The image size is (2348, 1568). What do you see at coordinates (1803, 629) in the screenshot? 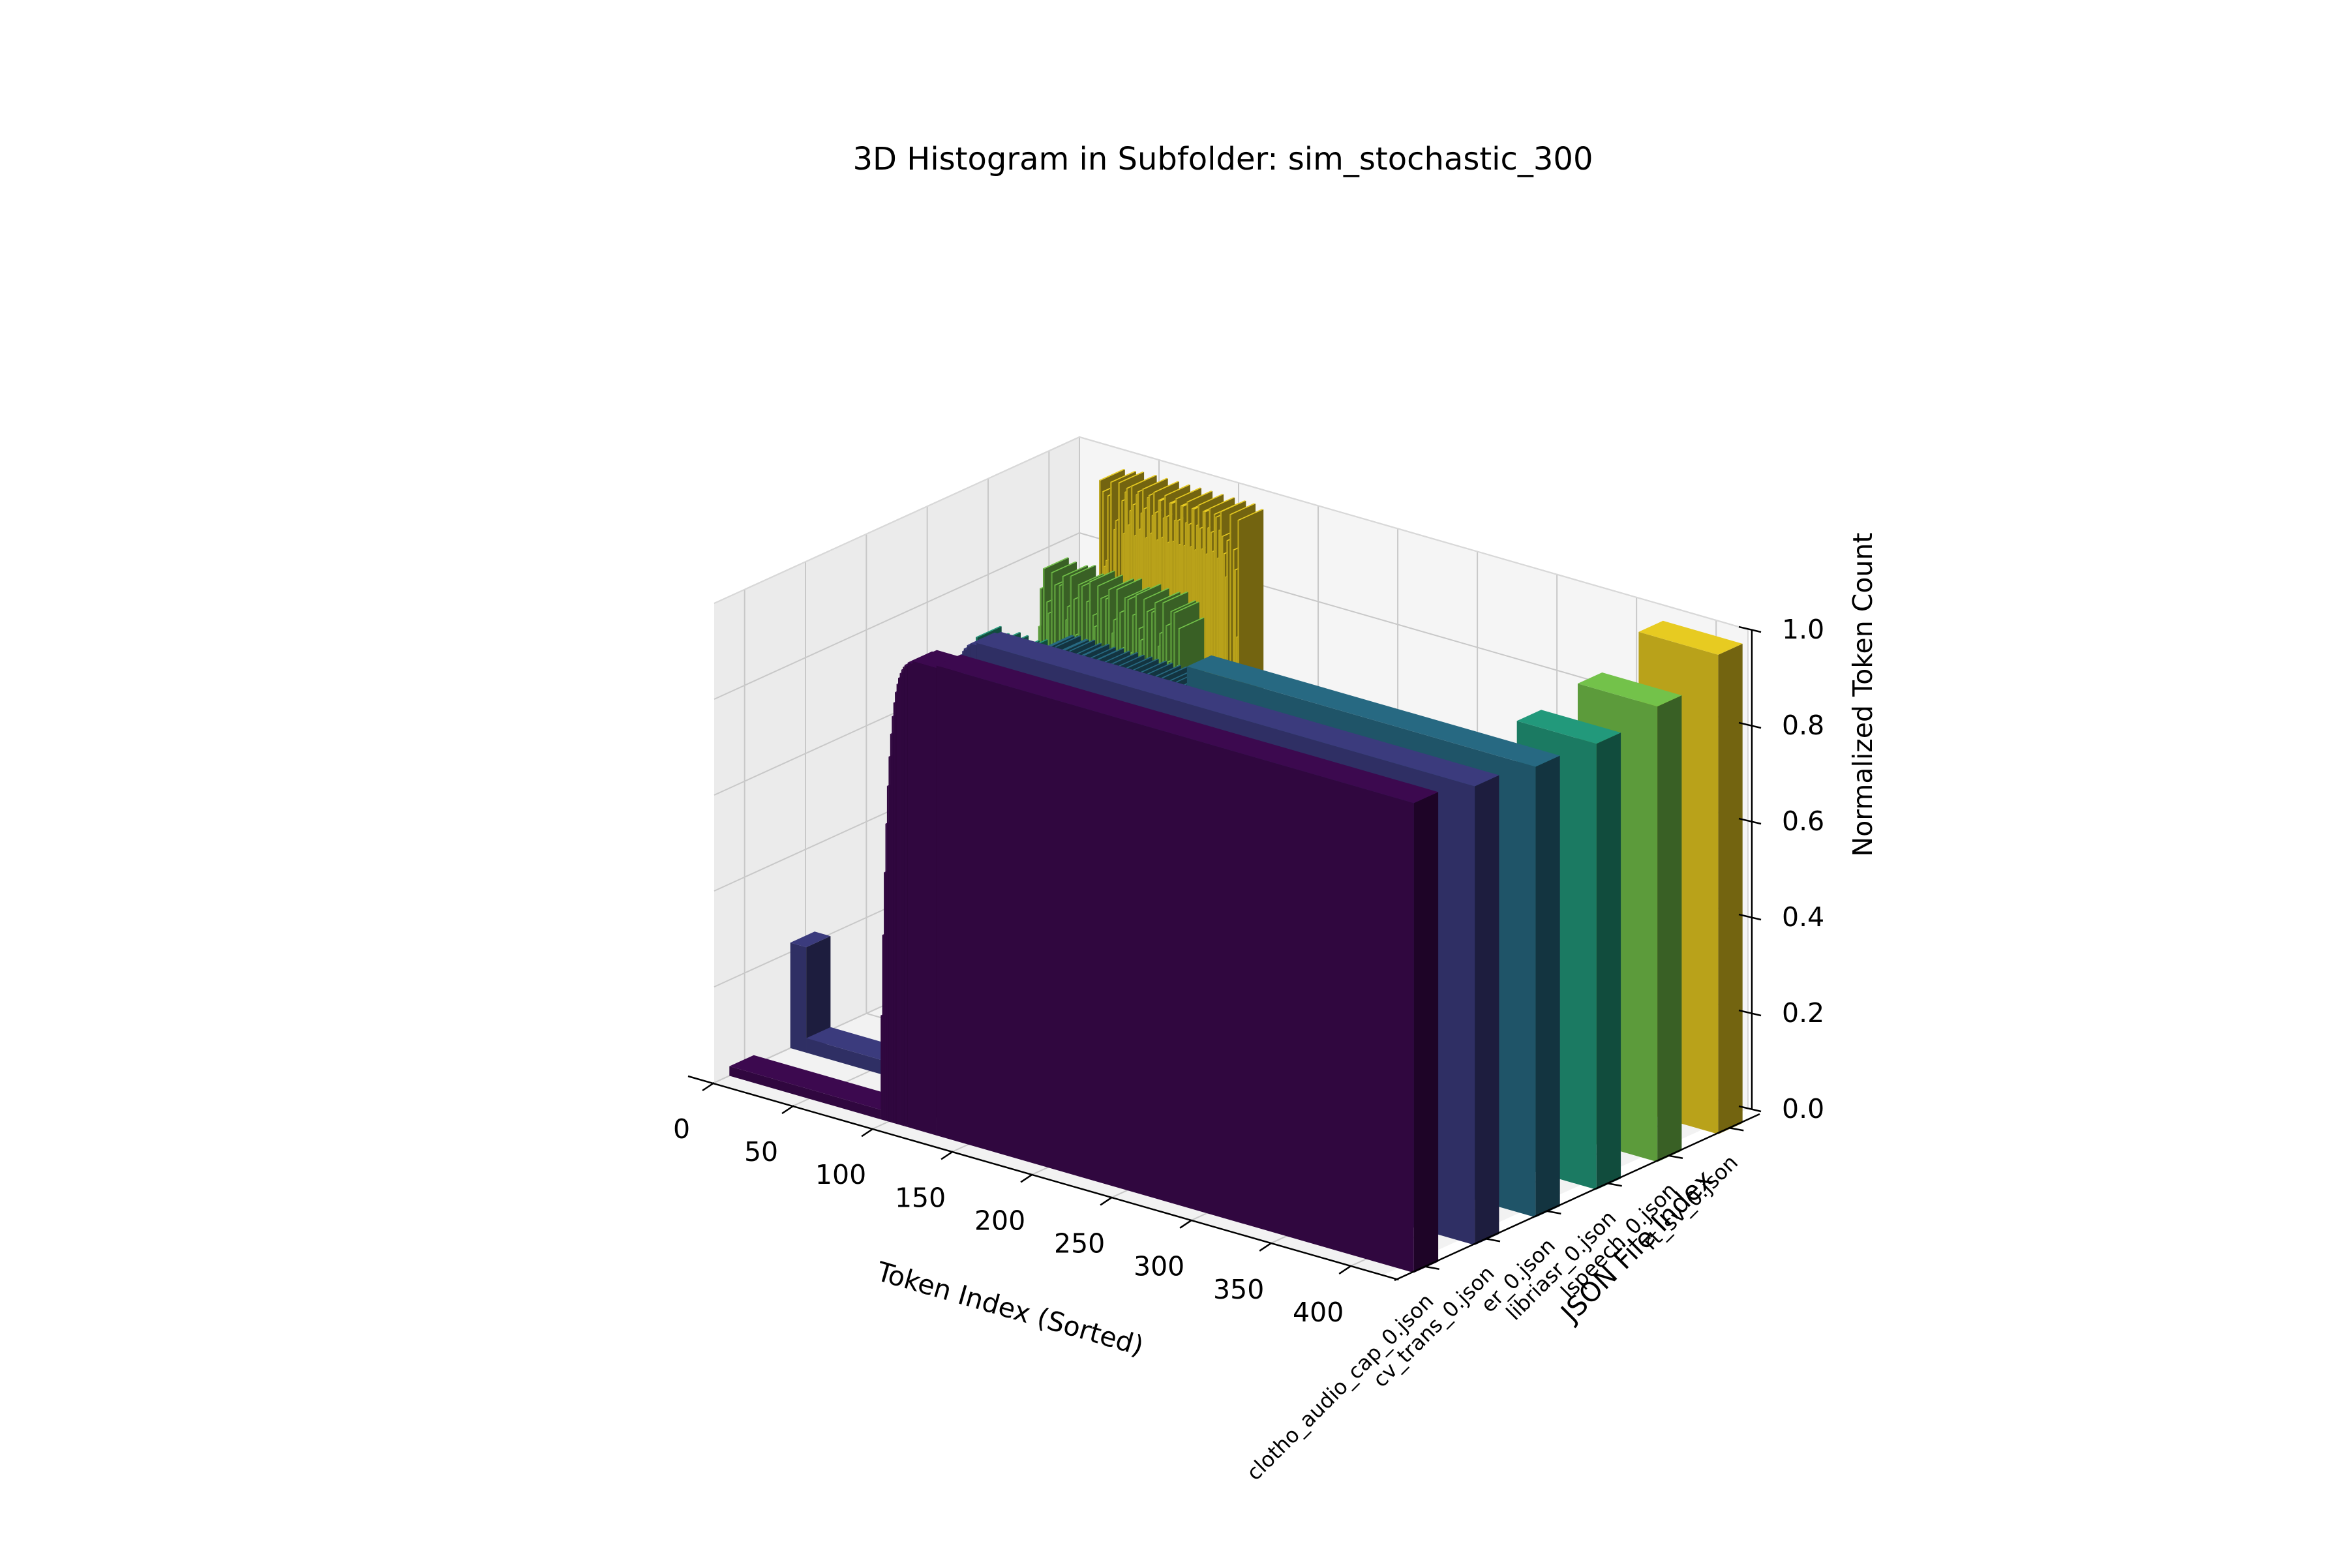
I see `z-tick-label: 1.0` at bounding box center [1803, 629].